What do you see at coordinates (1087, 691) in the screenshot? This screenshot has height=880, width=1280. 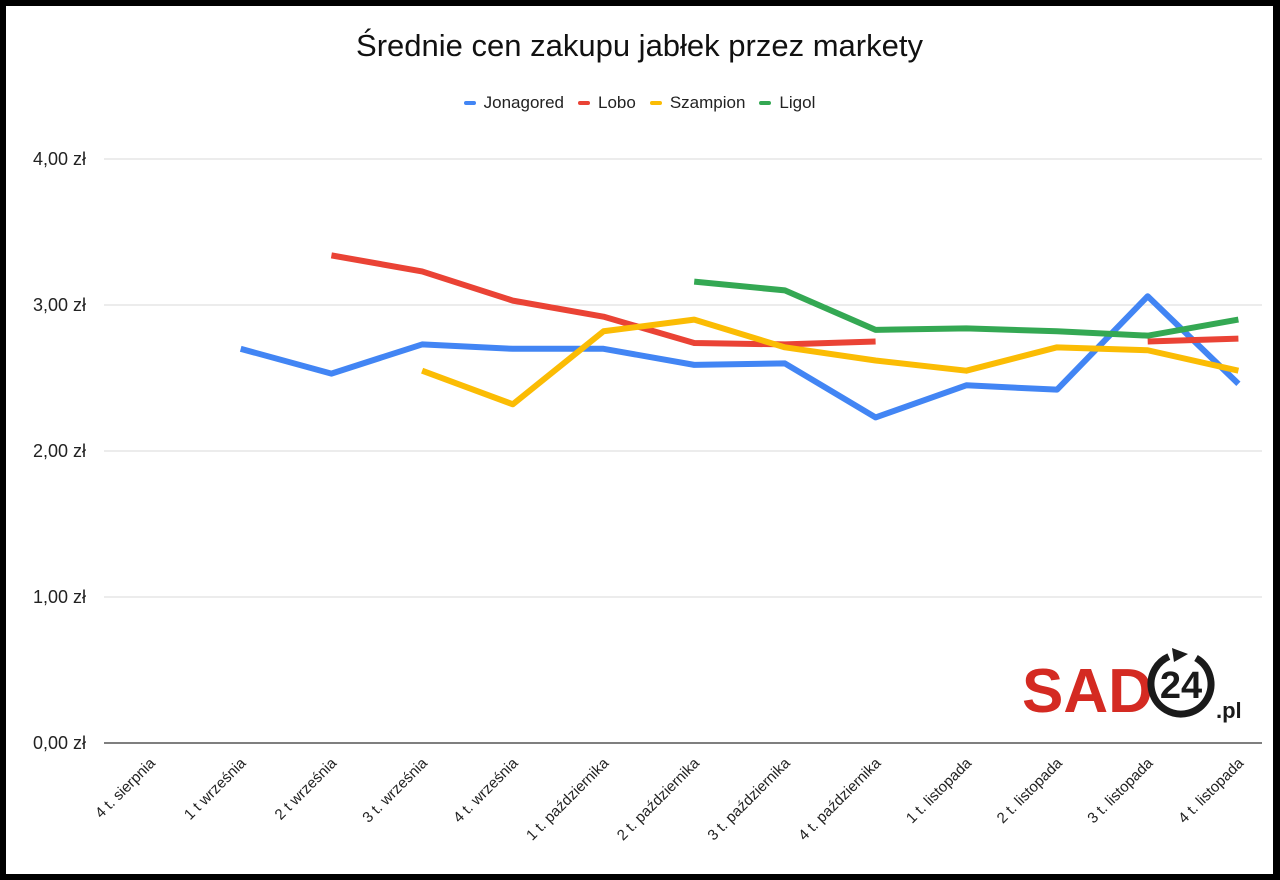 I see `logo-sad-text: SAD` at bounding box center [1087, 691].